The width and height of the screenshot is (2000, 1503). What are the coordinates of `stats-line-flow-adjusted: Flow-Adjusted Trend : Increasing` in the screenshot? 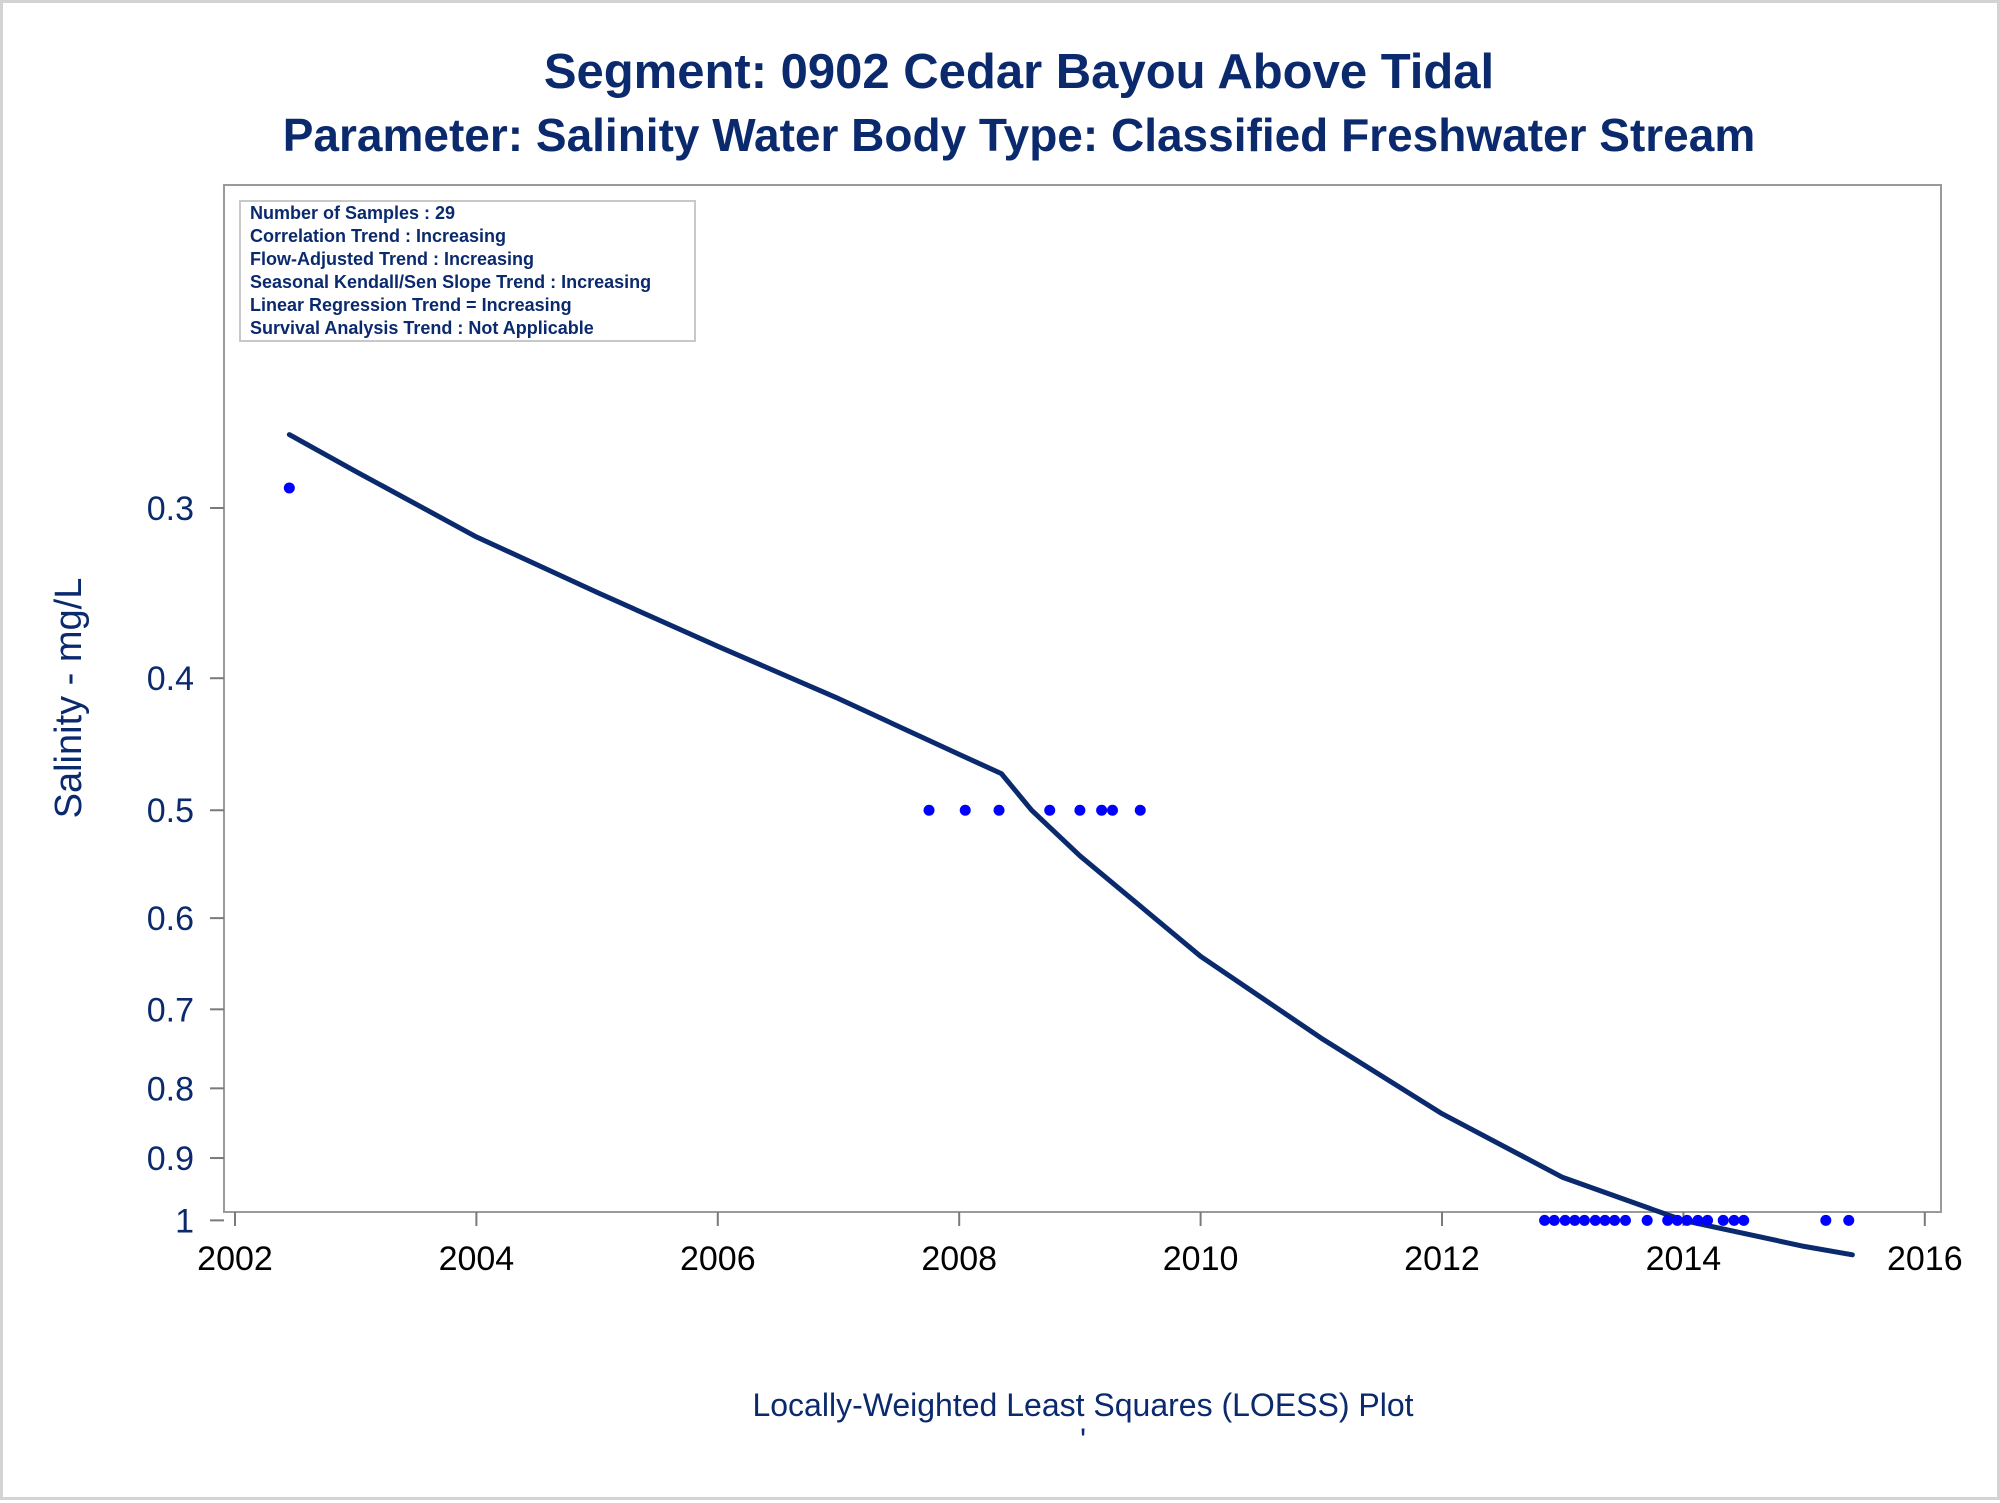 It's located at (392, 259).